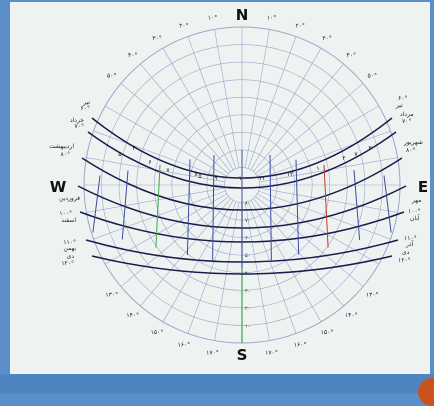 Image resolution: width=434 pixels, height=406 pixels. Describe the element at coordinates (247, 265) in the screenshot. I see `altitude-labels: ۸۰ ۷۰ ۶۰ ۵۰ ۴۰ ۳۰ ۲۰ ۱۰` at that location.